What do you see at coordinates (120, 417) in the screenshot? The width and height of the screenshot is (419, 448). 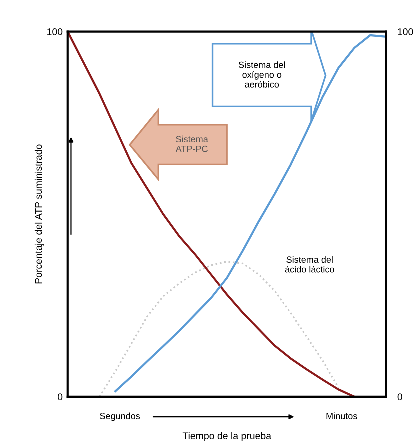 I see `text: Segundos` at bounding box center [120, 417].